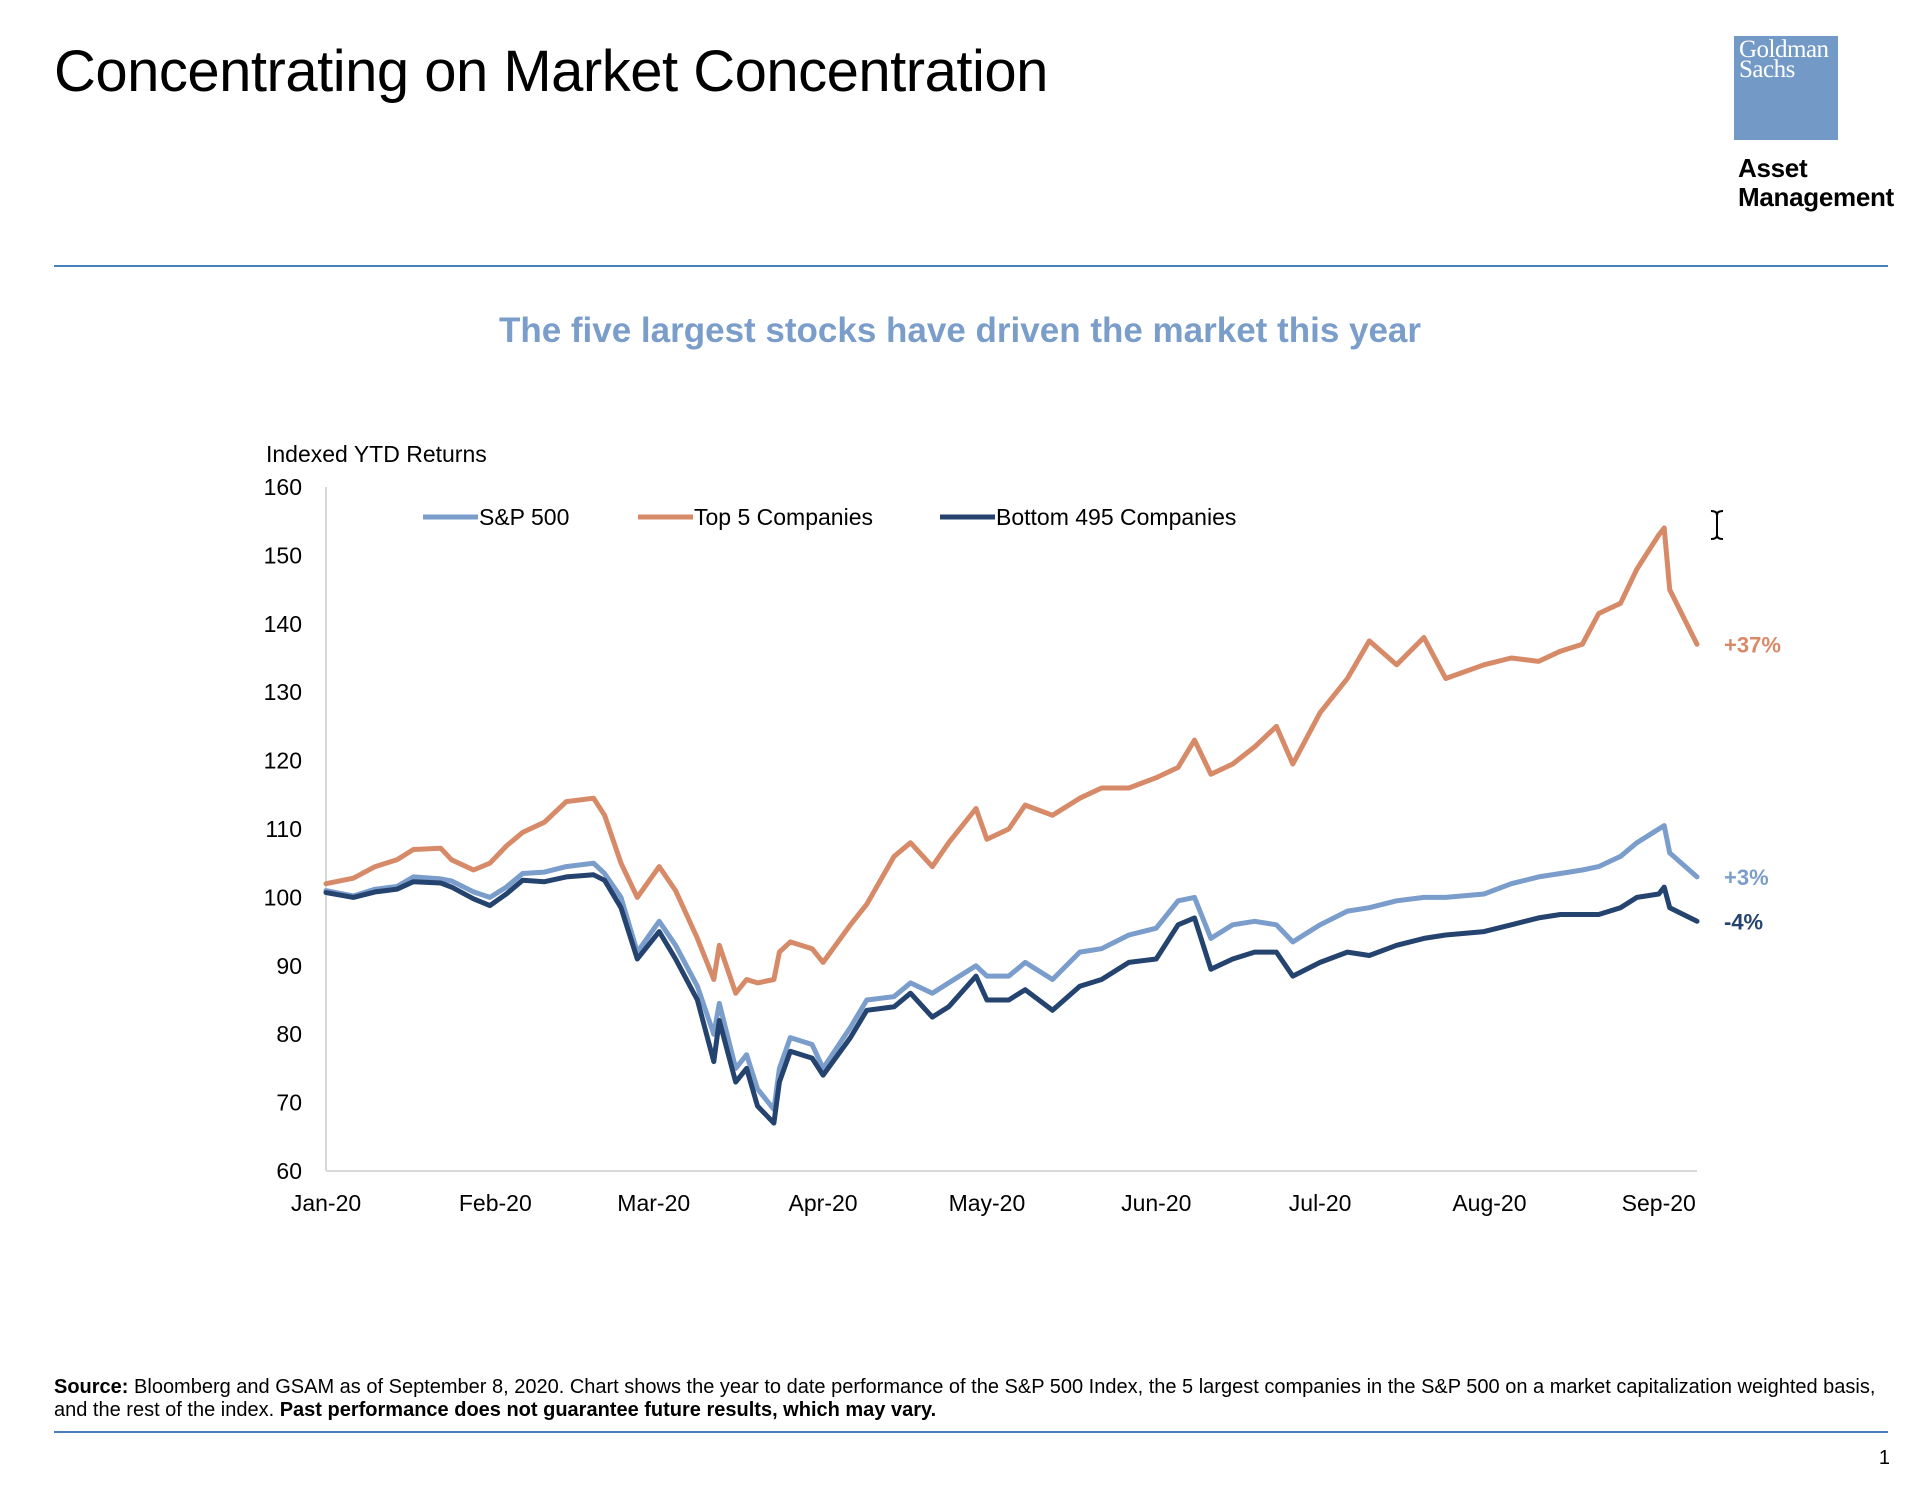  Describe the element at coordinates (289, 1171) in the screenshot. I see `y-tick-label: 60` at that location.